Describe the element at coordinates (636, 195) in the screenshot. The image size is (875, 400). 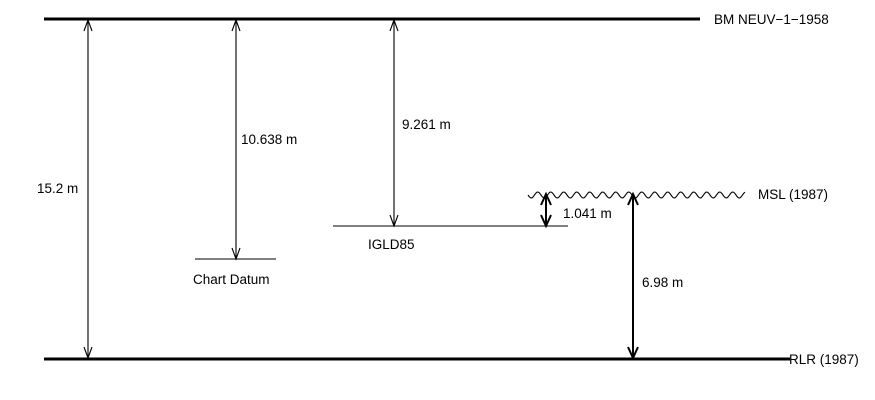
I see `msl-wave` at that location.